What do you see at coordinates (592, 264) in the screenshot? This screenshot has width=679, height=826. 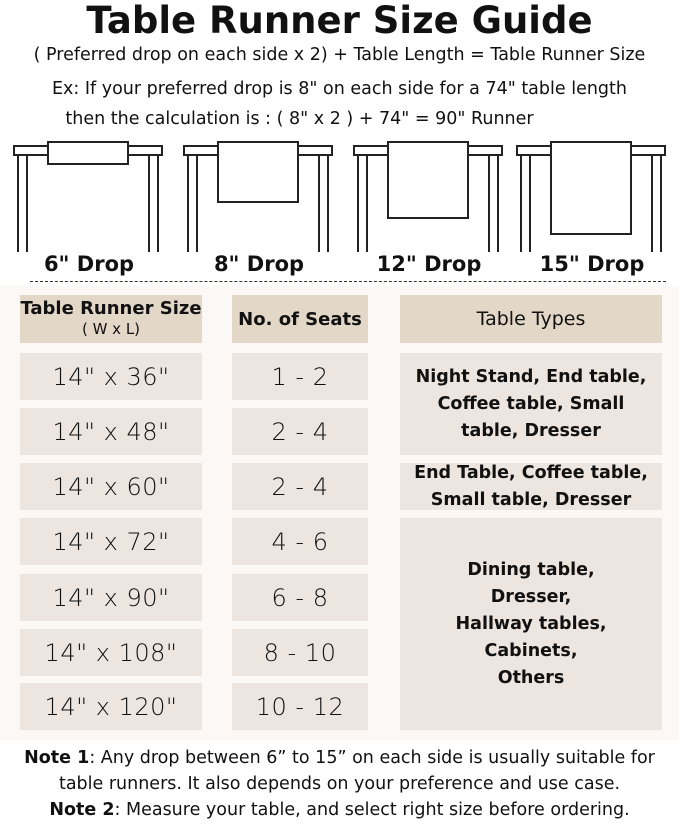 I see `drop-label: 15" Drop` at bounding box center [592, 264].